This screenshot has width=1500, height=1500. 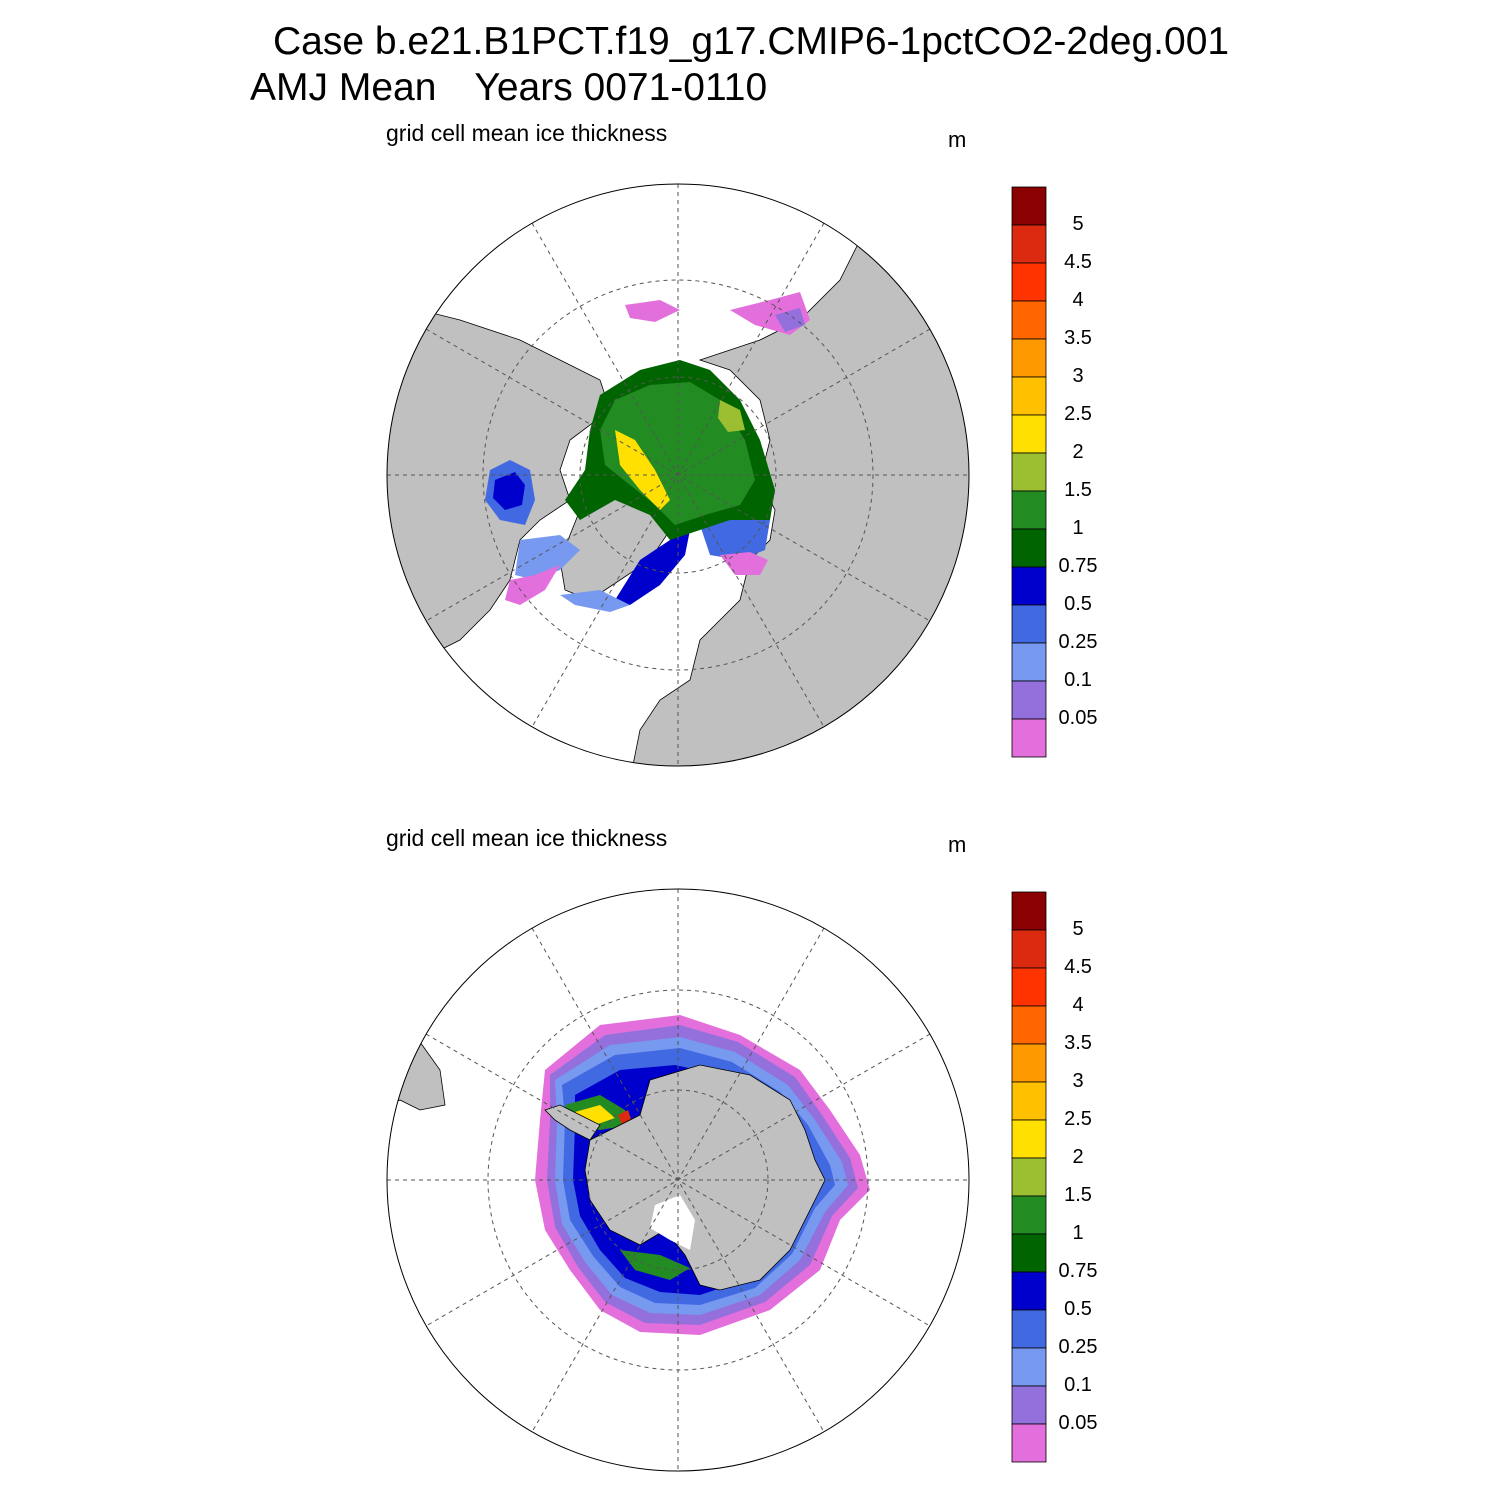 I want to click on arctic-pack-ice, so click(x=677, y=453).